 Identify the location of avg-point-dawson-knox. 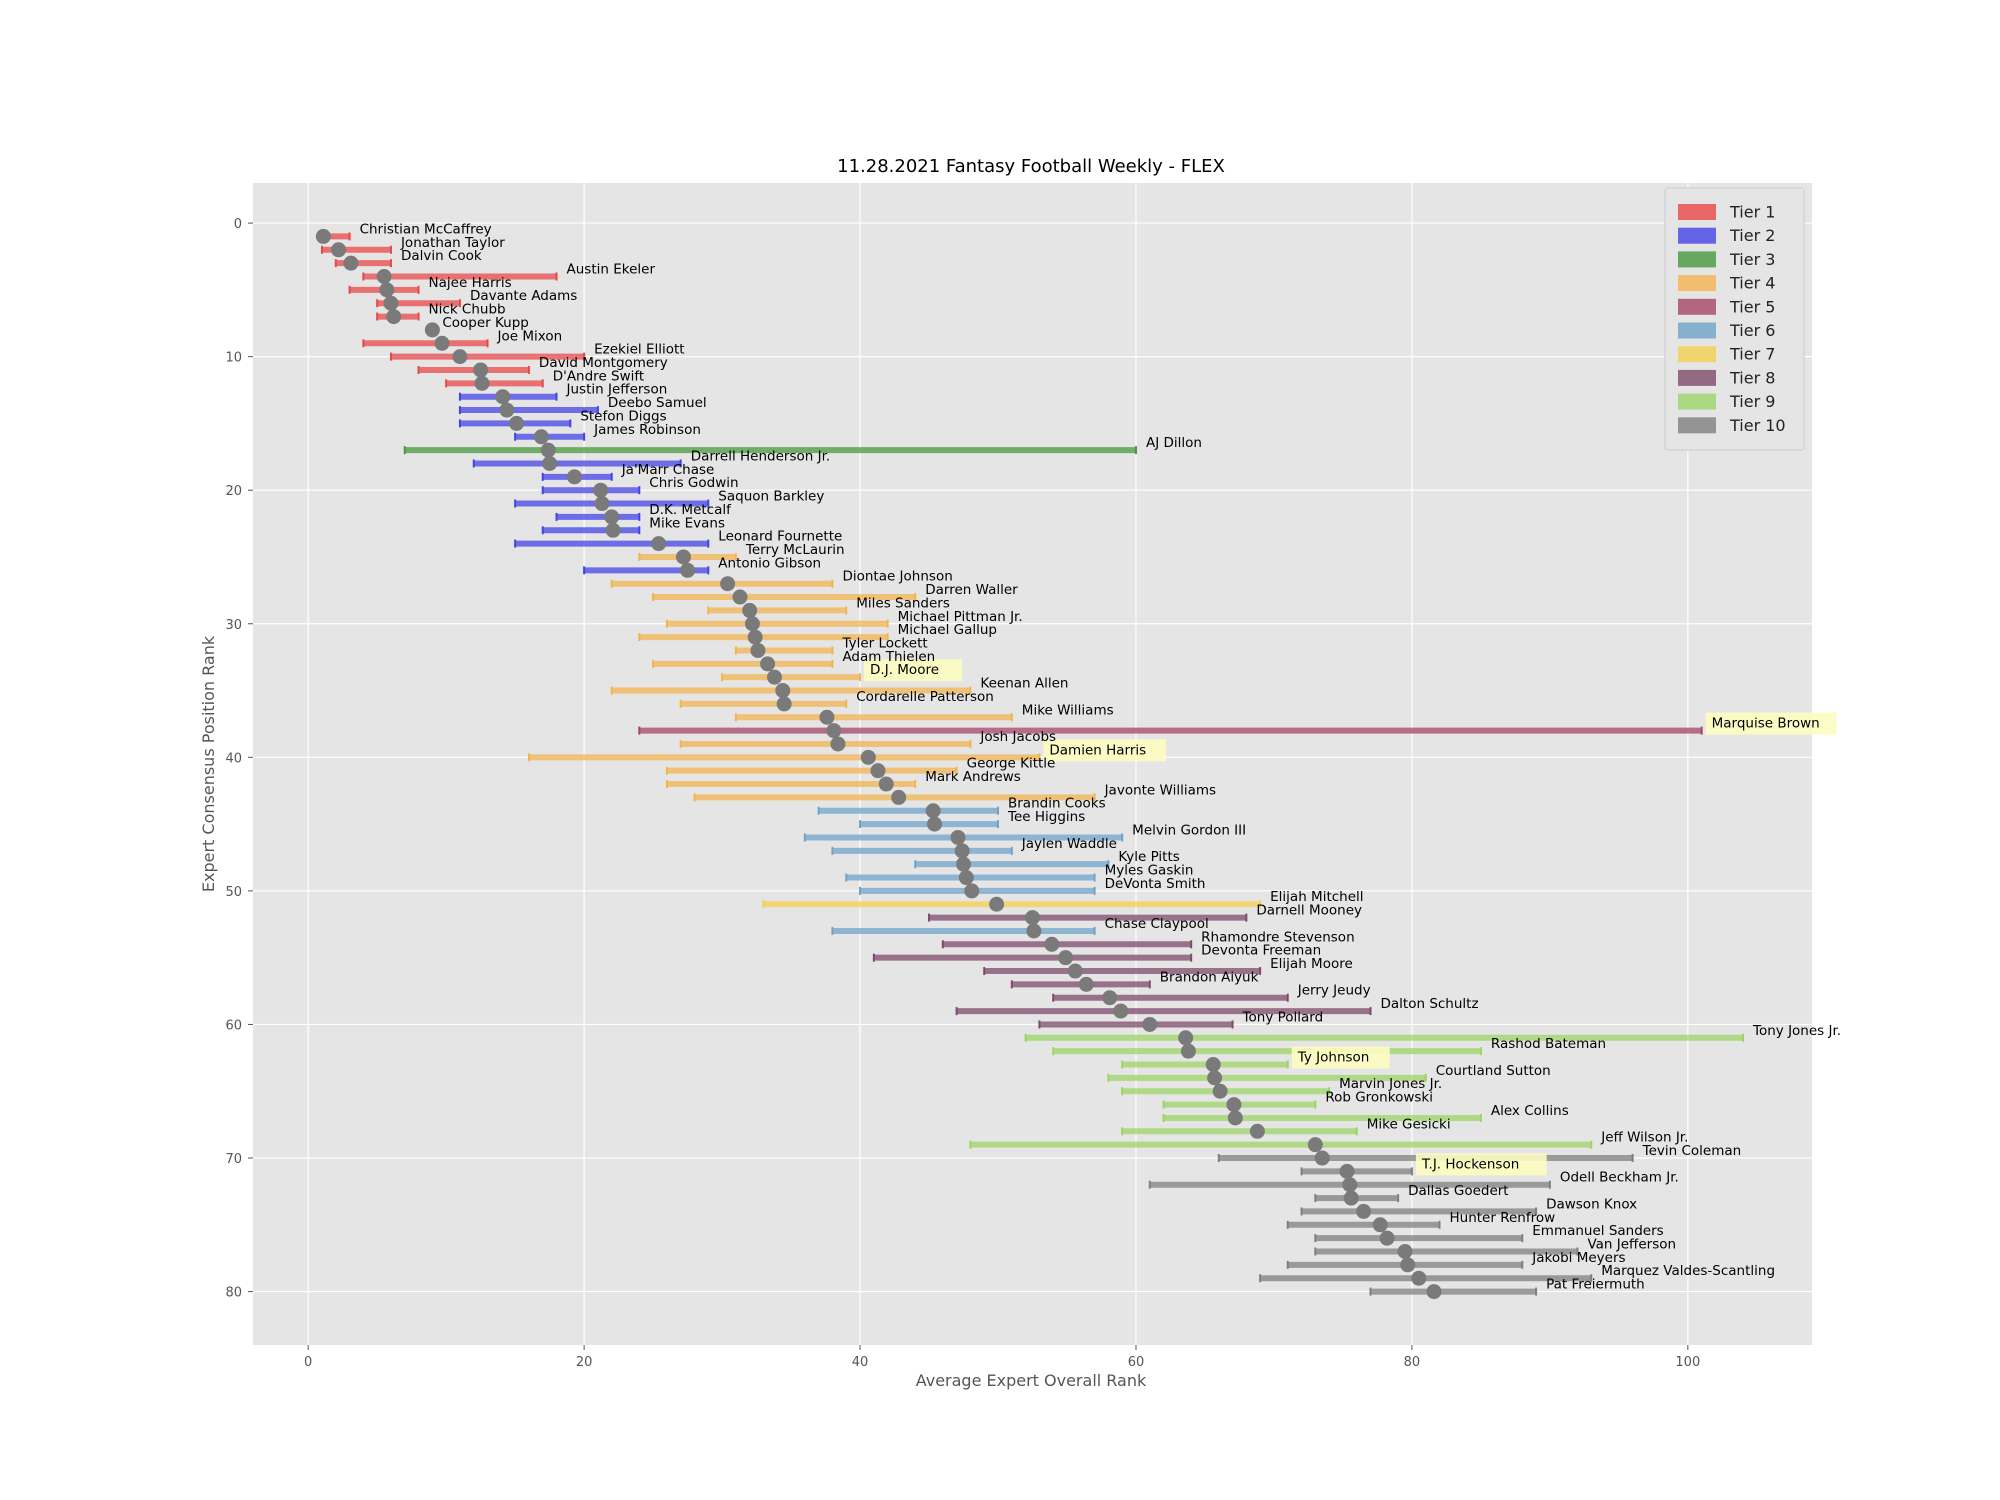
(1364, 1211).